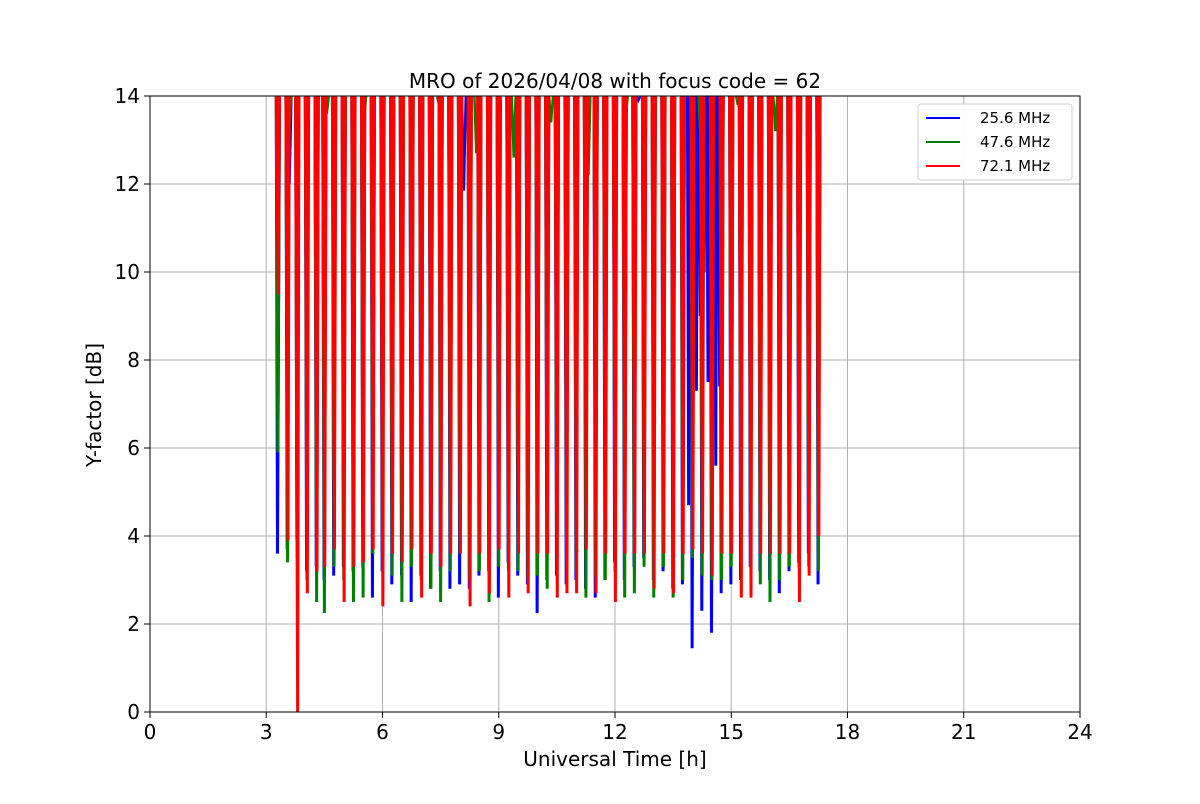  What do you see at coordinates (127, 96) in the screenshot?
I see `y-tick-label: 14` at bounding box center [127, 96].